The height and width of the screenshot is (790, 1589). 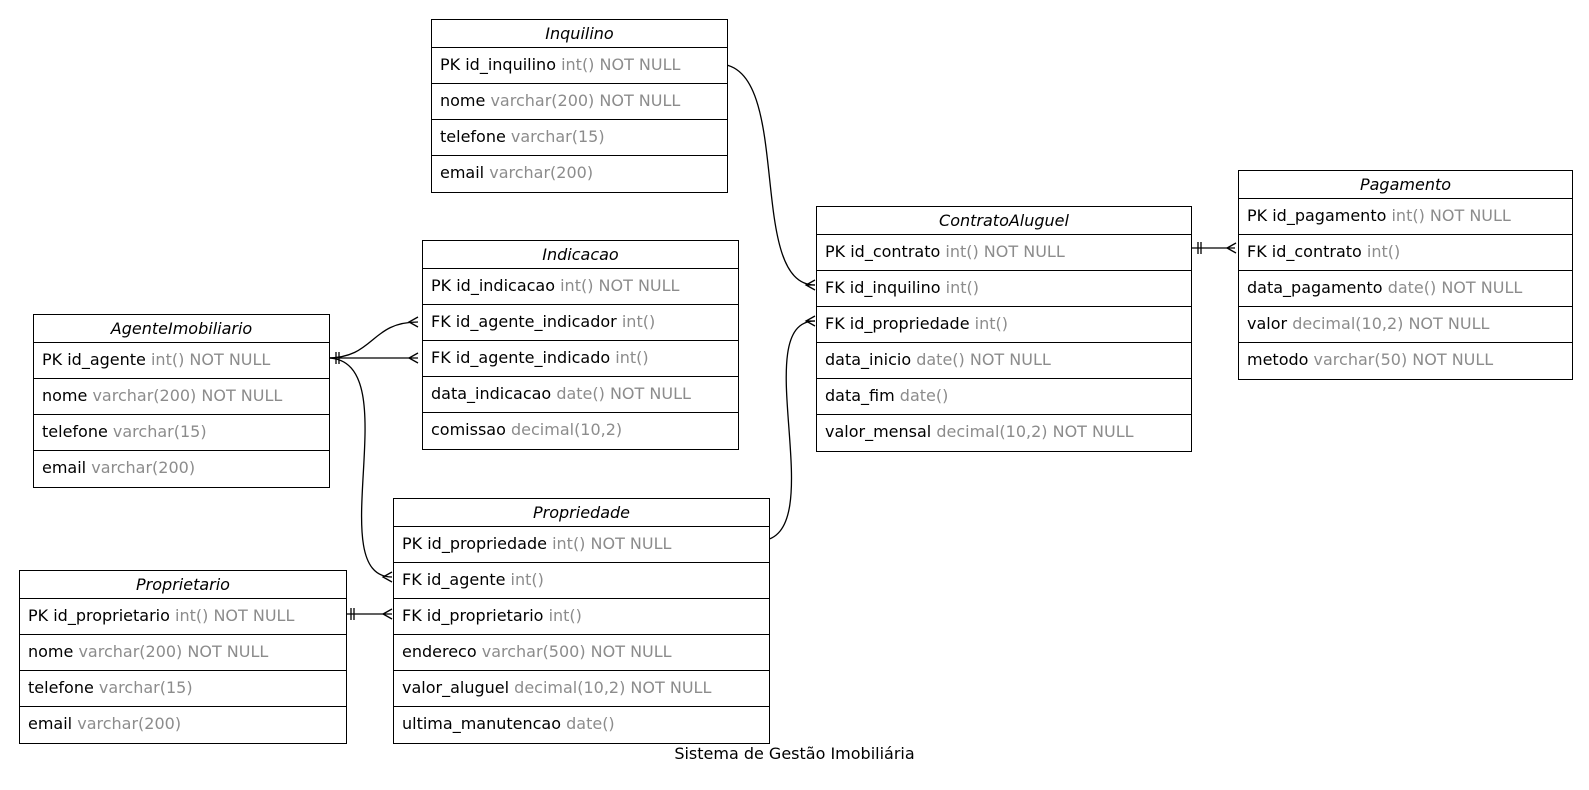 I want to click on entity-title: Propriedade, so click(x=581, y=513).